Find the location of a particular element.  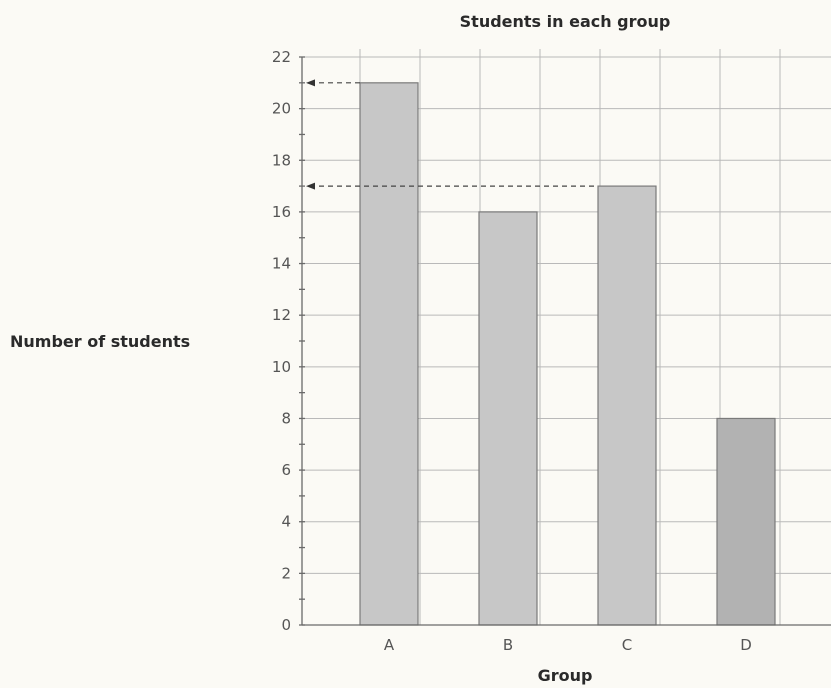

y-tick-label: 8 is located at coordinates (286, 418).